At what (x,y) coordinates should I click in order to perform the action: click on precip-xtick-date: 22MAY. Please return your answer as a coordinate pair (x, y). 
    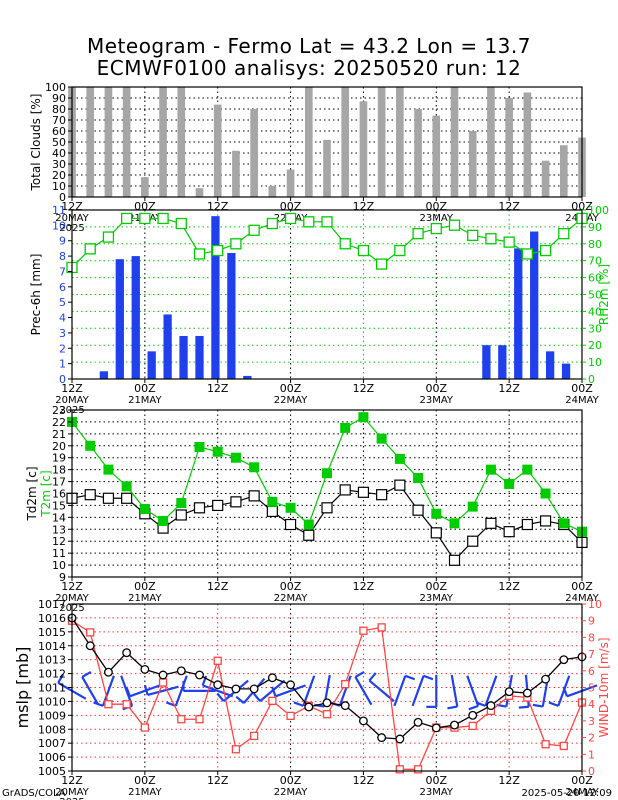
    Looking at the image, I should click on (291, 400).